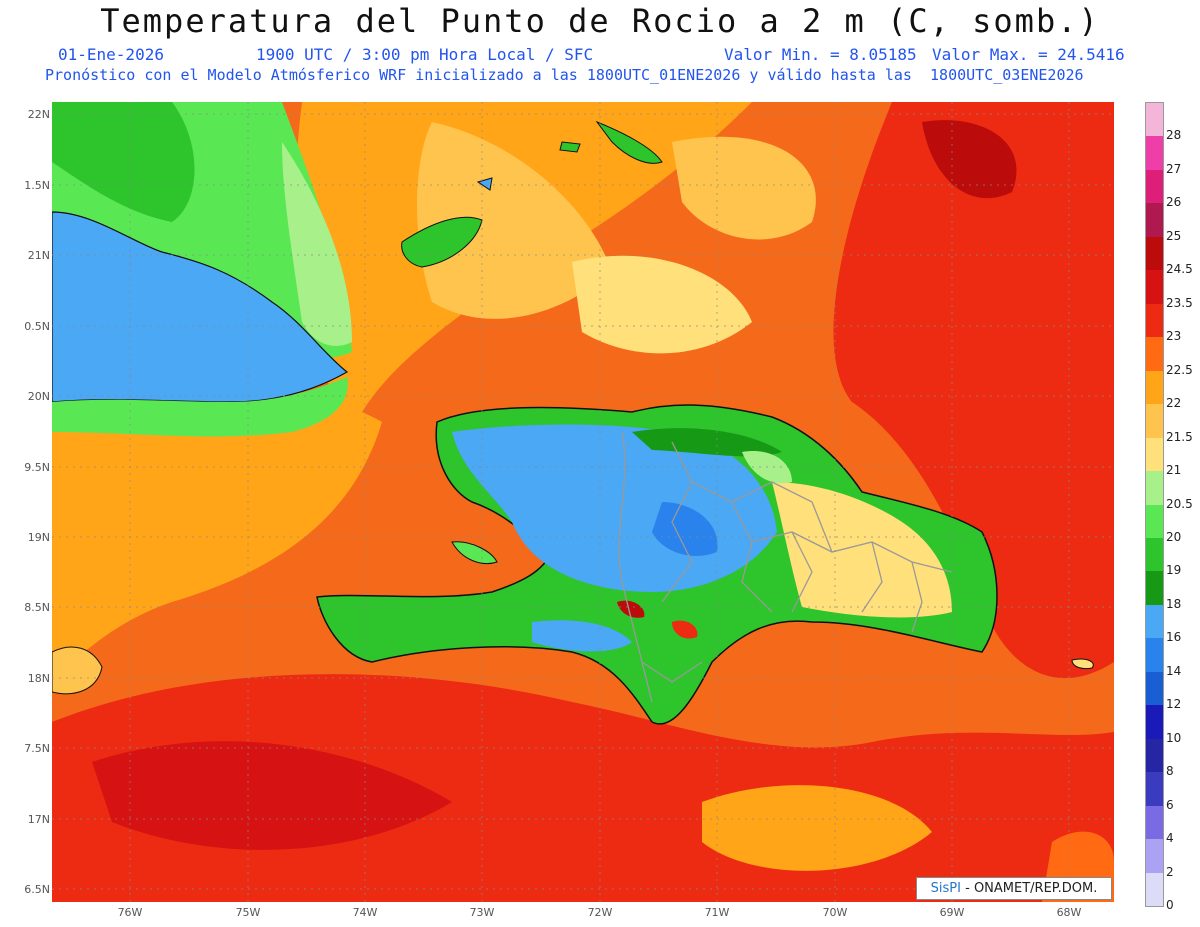  Describe the element at coordinates (130, 912) in the screenshot. I see `lon-label: 76W` at that location.